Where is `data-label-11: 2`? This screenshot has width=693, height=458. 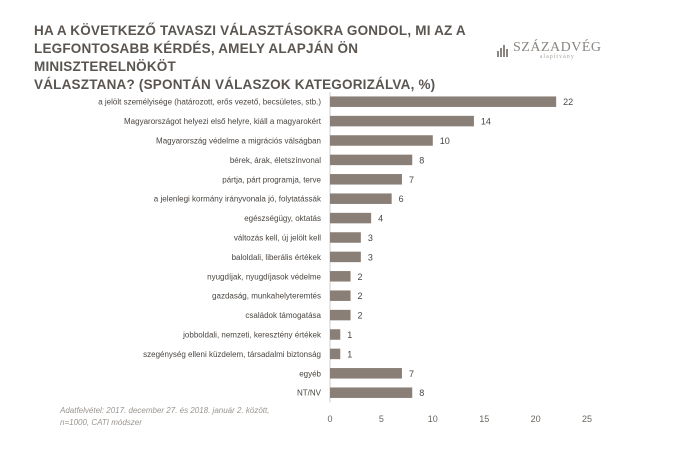
data-label-11: 2 is located at coordinates (360, 316).